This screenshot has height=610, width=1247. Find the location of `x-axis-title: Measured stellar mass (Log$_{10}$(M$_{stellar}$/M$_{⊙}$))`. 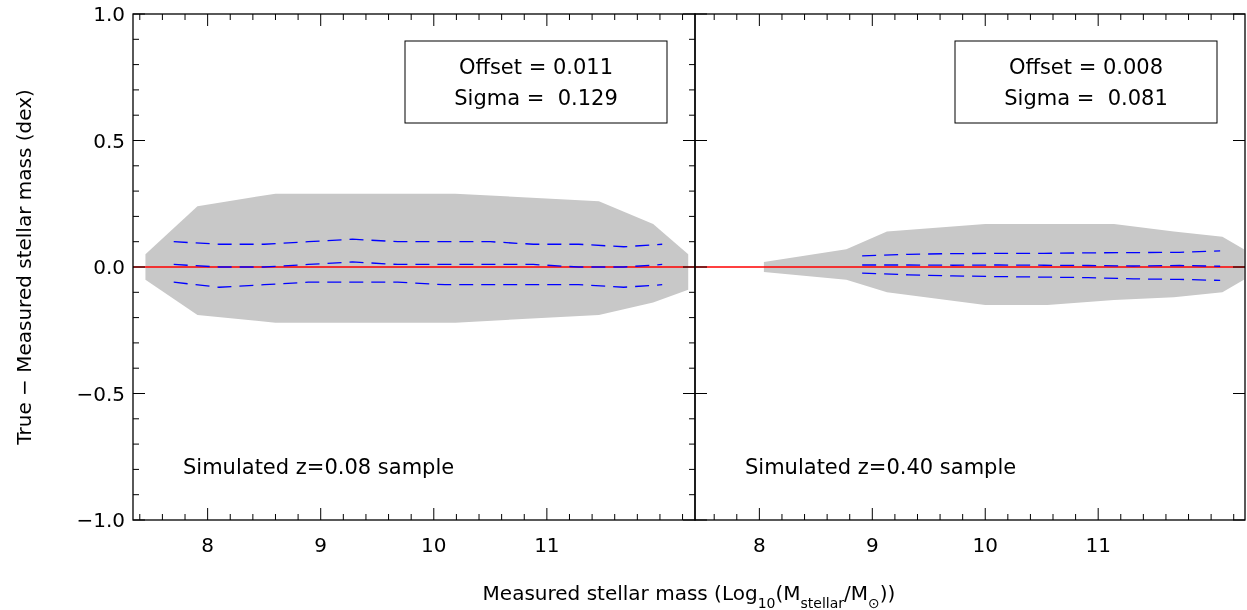

x-axis-title: Measured stellar mass (Log$_{10}$(M$_{stellar}$/M$_{⊙}$)) is located at coordinates (689, 595).